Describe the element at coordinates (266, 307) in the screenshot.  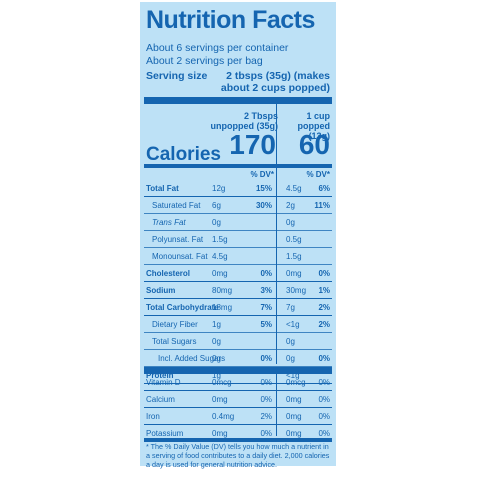
I see `dv-unpopped: 7%` at that location.